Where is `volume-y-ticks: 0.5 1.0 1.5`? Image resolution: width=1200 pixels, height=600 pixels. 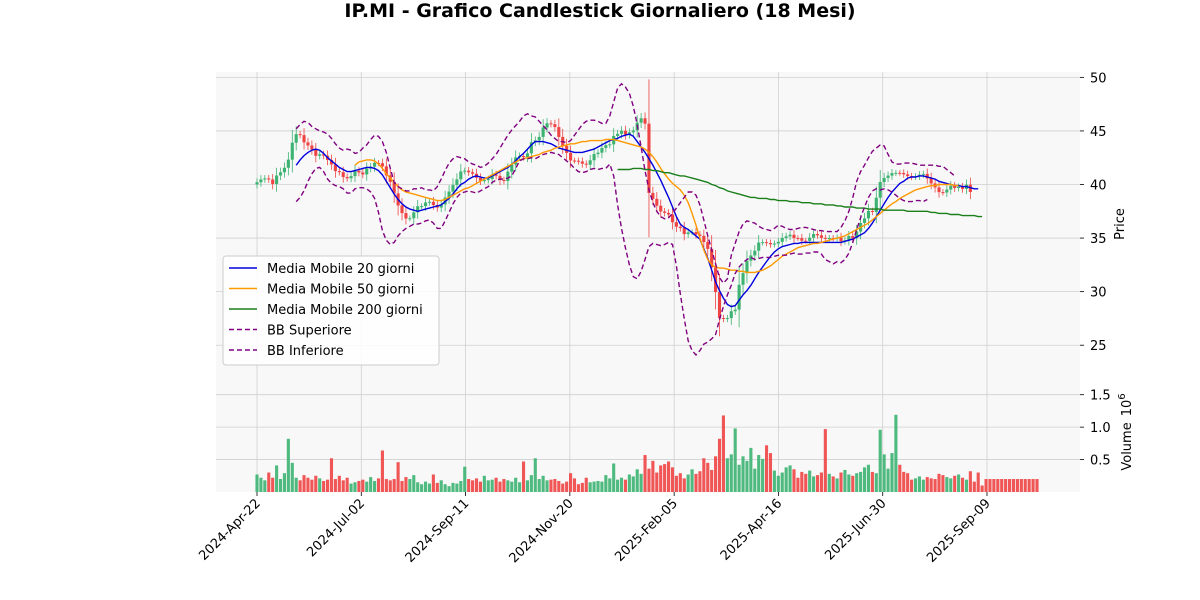
volume-y-ticks: 0.5 1.0 1.5 is located at coordinates (1095, 429).